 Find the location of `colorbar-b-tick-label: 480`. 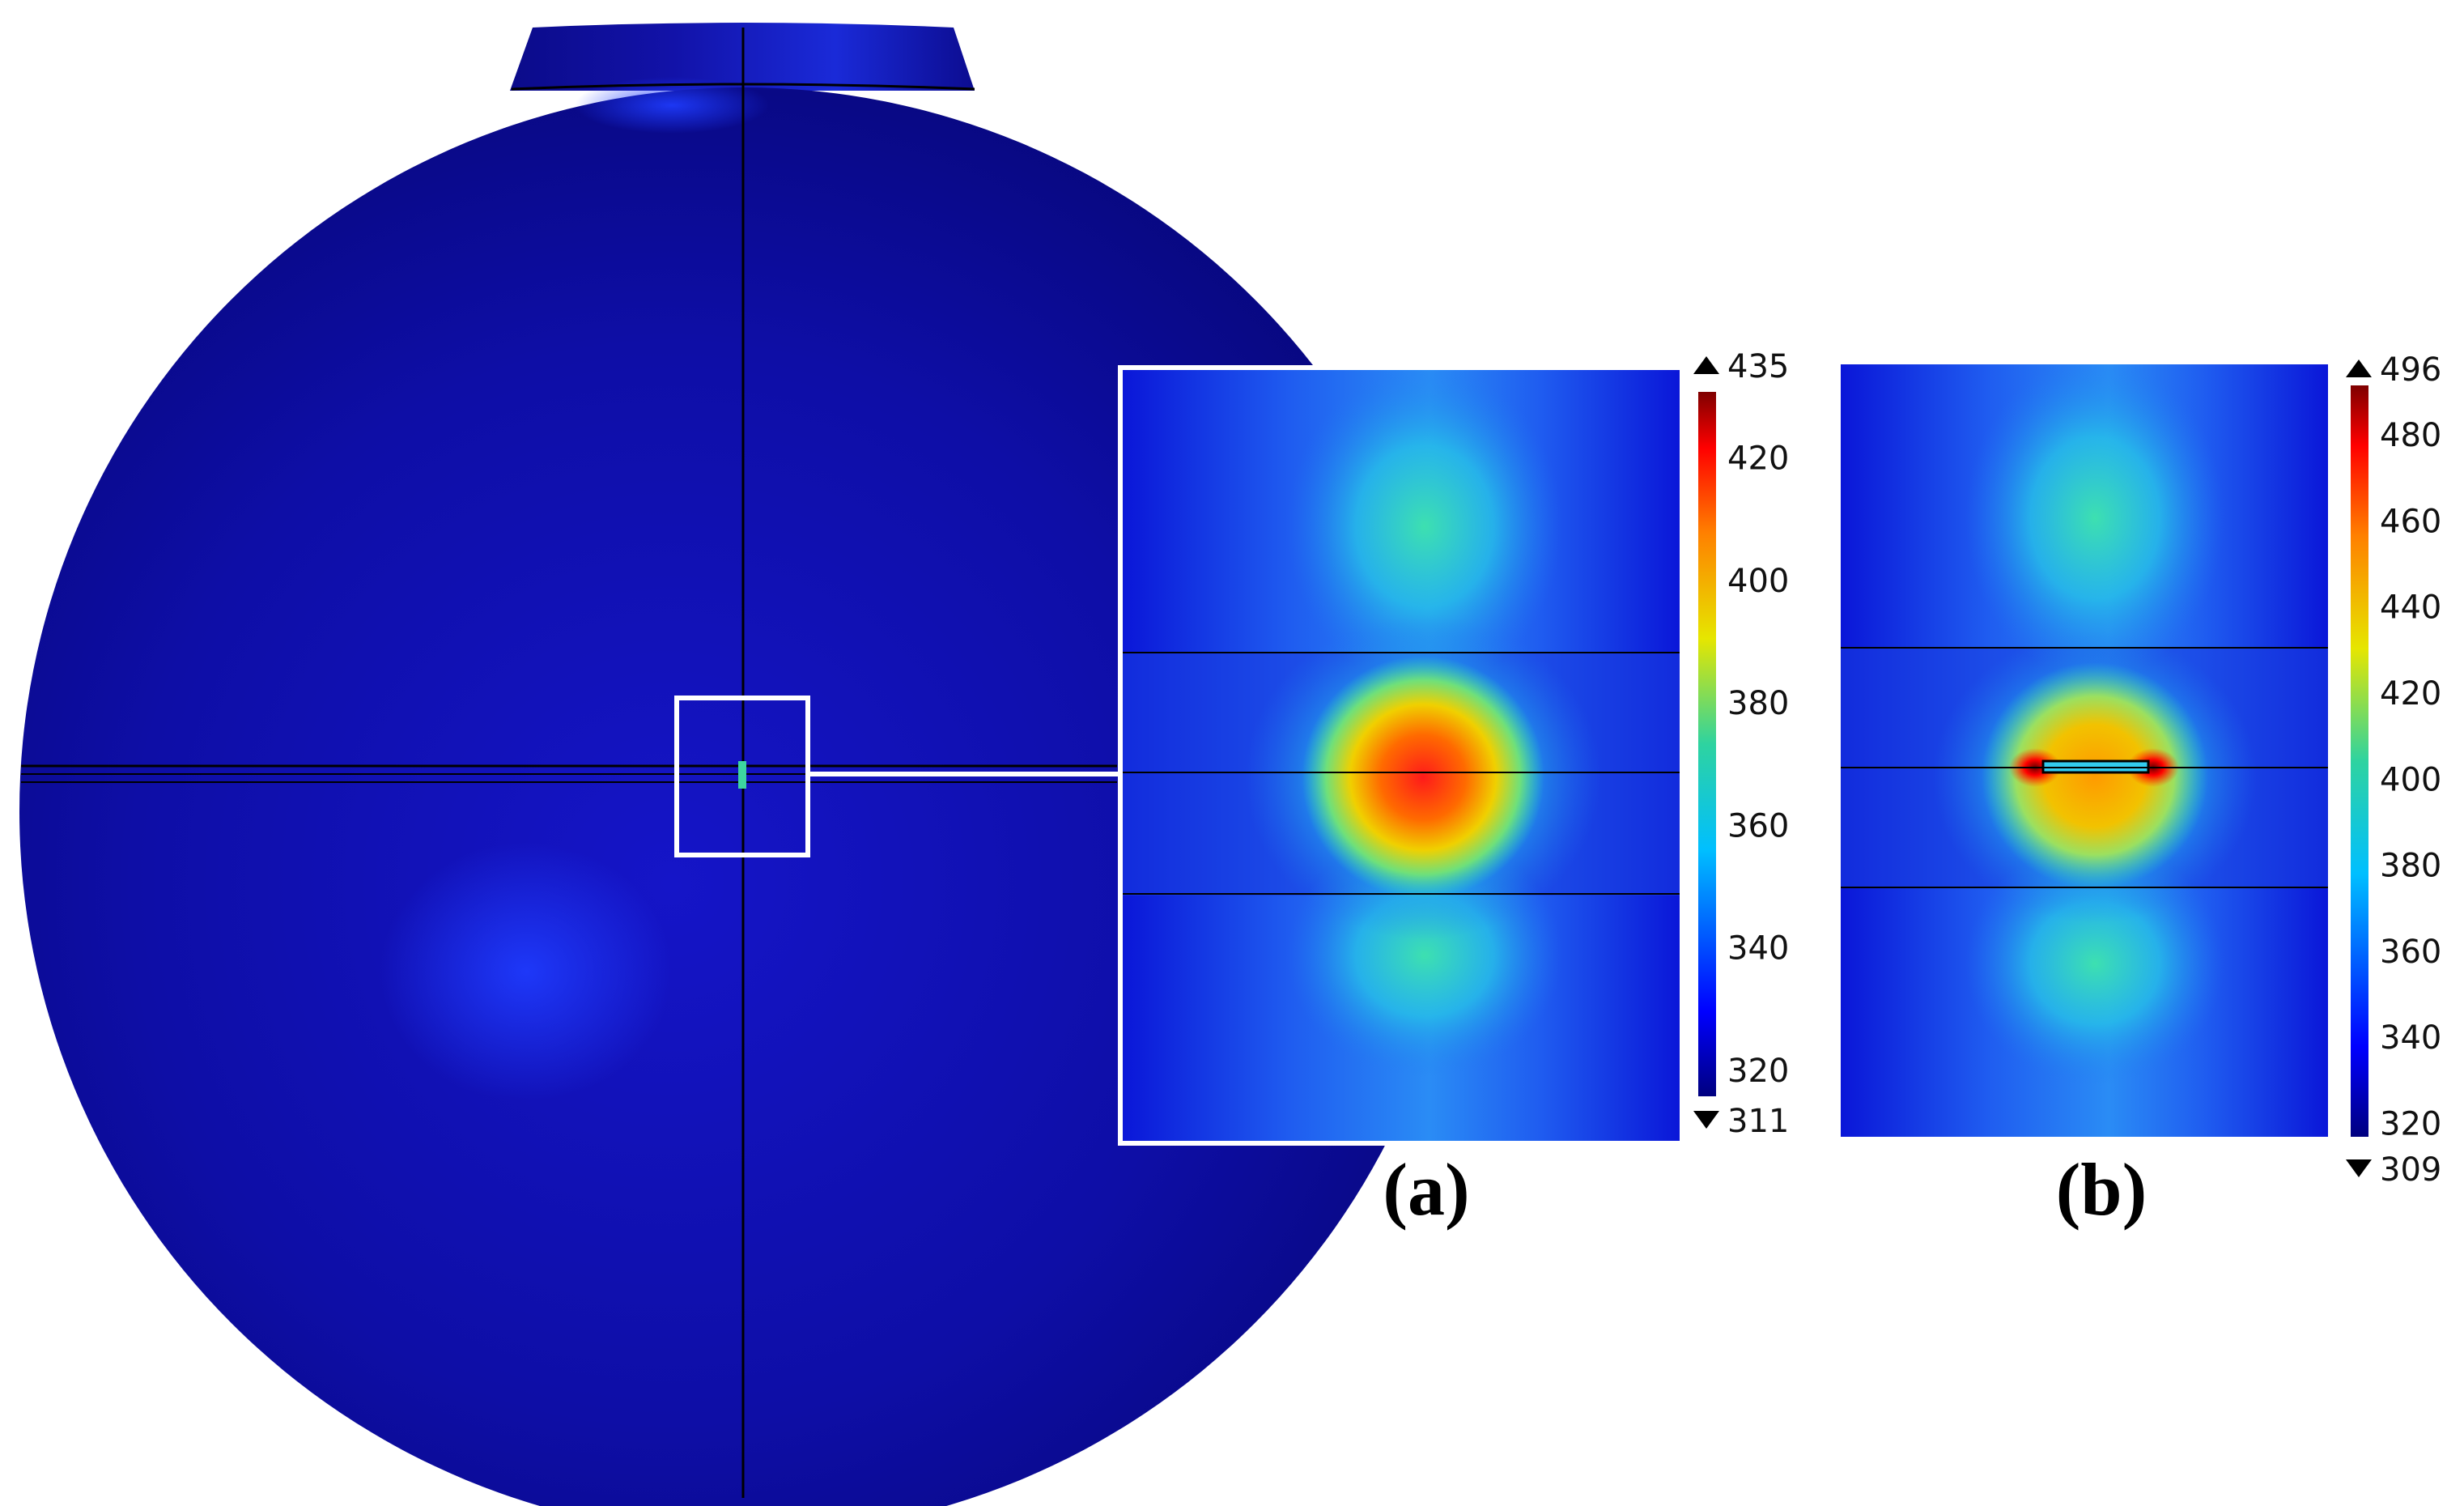

colorbar-b-tick-label: 480 is located at coordinates (2410, 435).